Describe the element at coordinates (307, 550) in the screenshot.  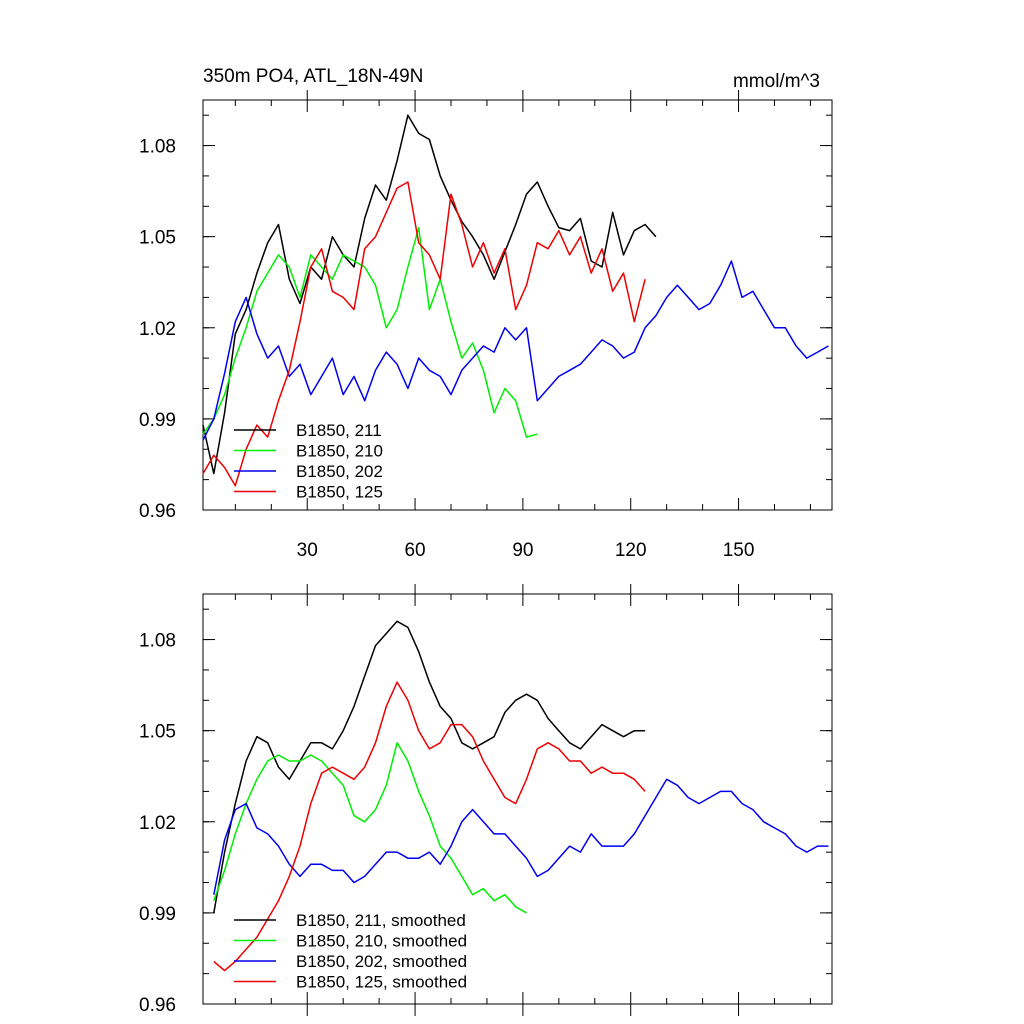
I see `x-tick-label: 30` at that location.